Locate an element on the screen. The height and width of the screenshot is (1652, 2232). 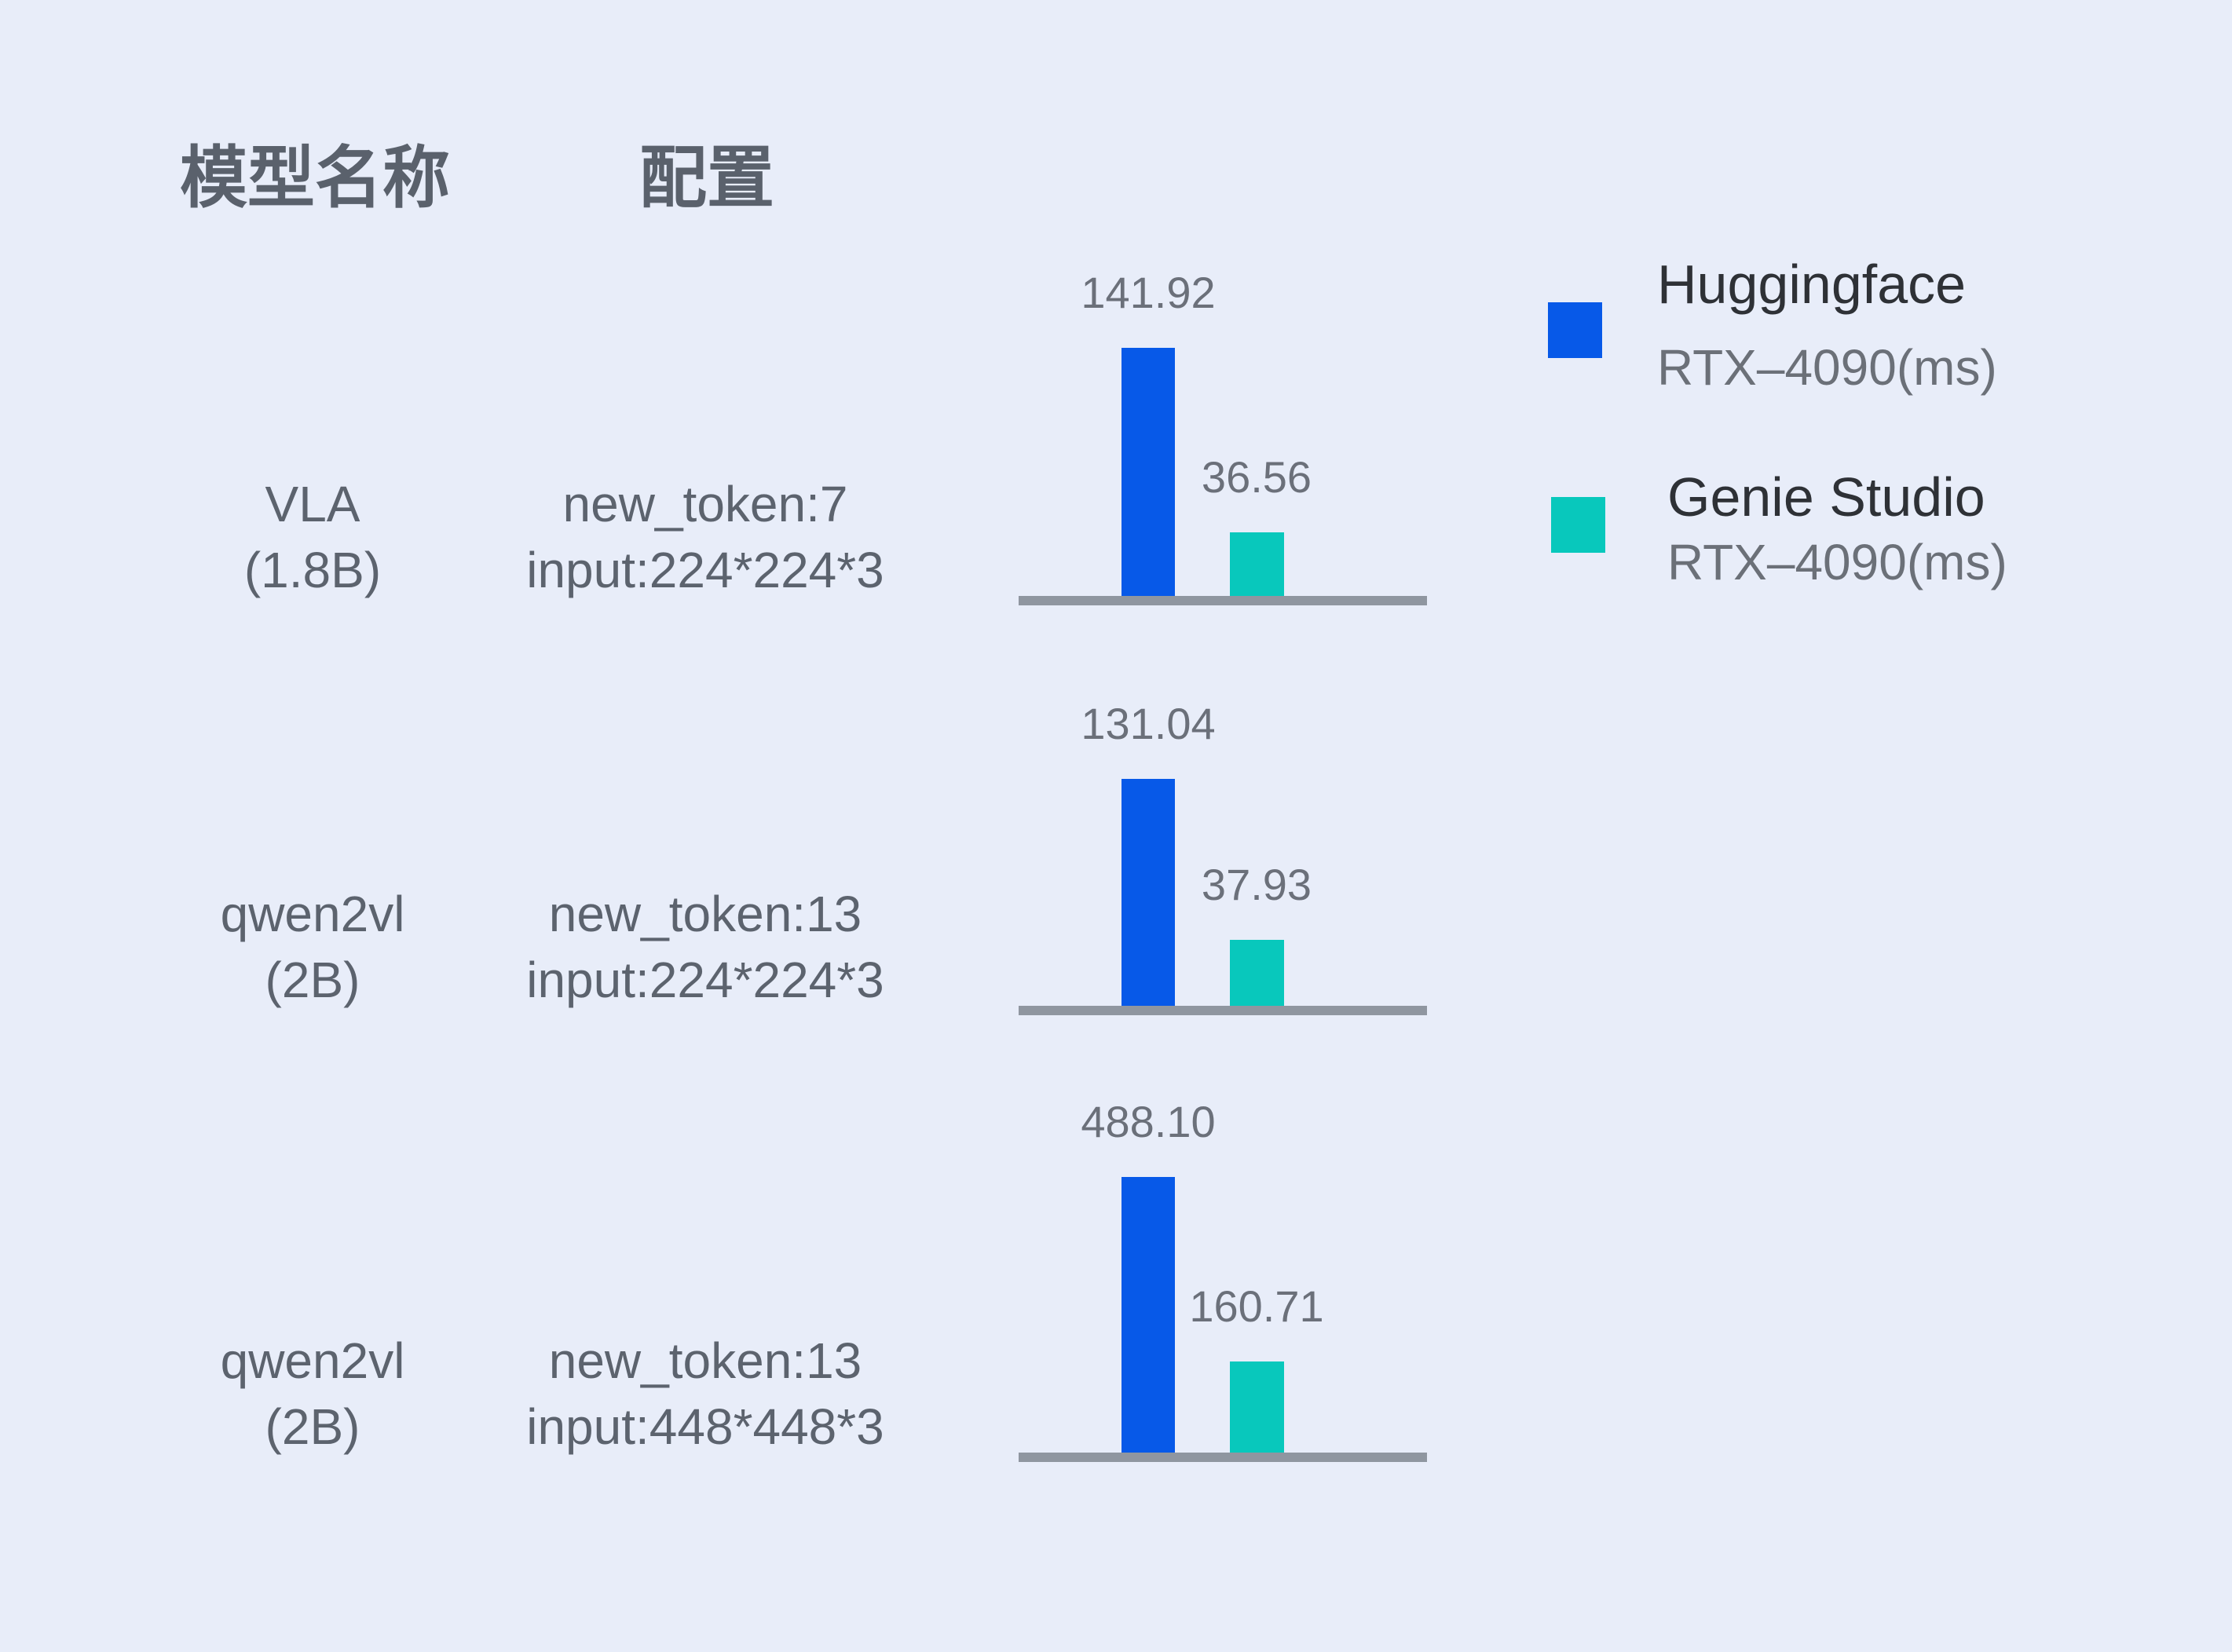
legend-series-name: Genie Studio is located at coordinates (1826, 497).